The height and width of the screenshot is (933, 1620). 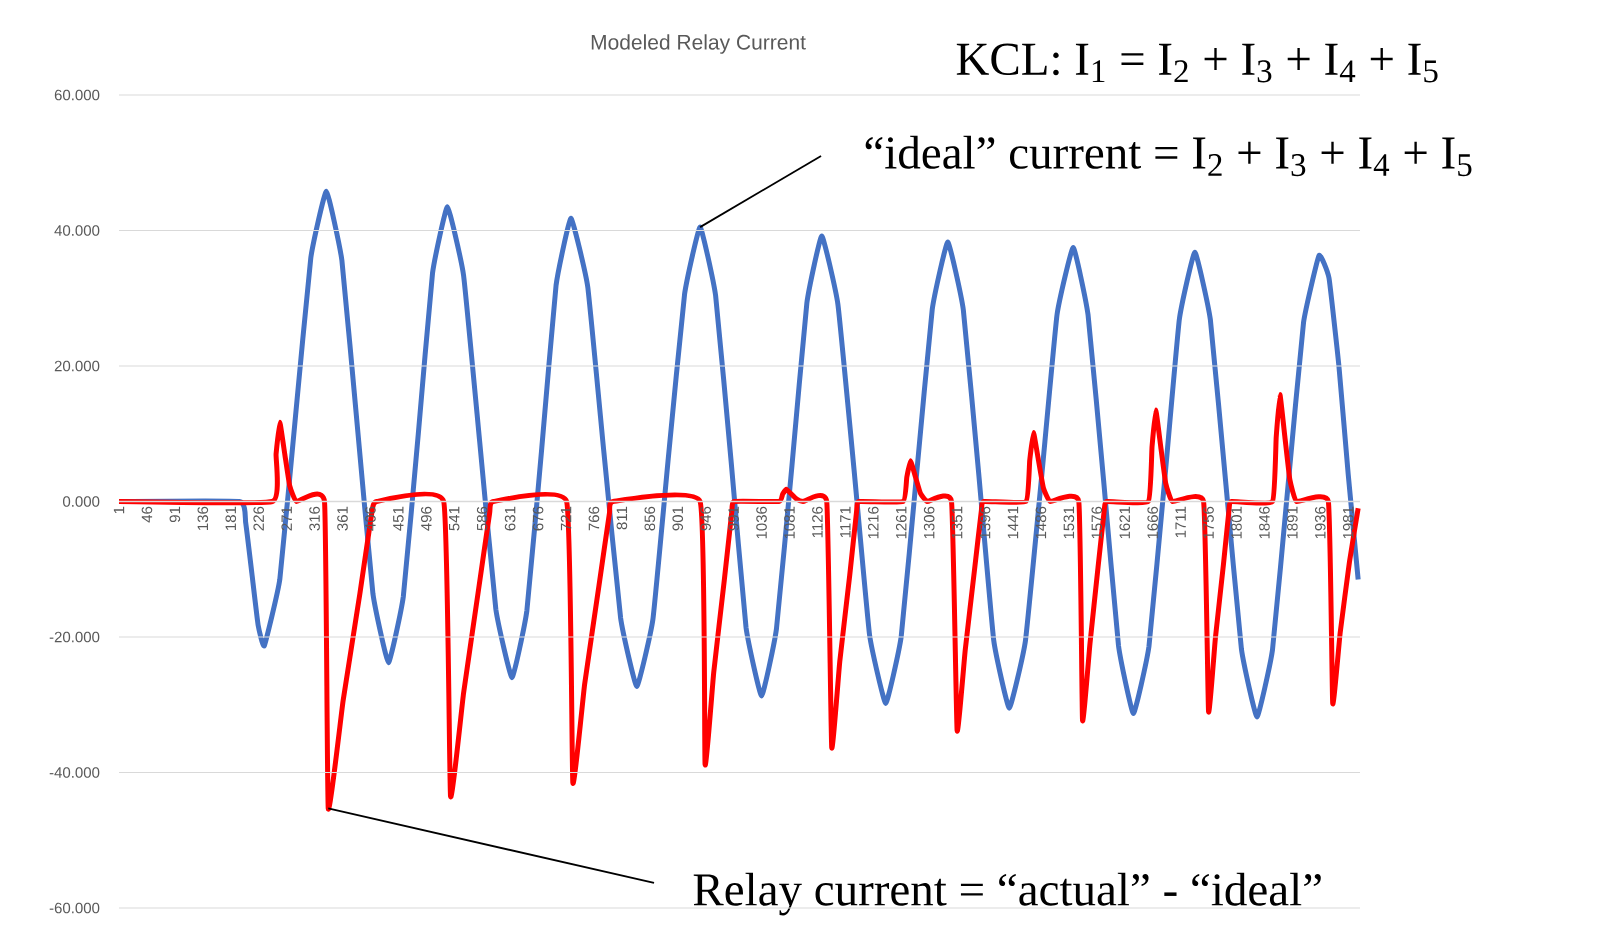 What do you see at coordinates (566, 518) in the screenshot?
I see `x-tick-label: 721` at bounding box center [566, 518].